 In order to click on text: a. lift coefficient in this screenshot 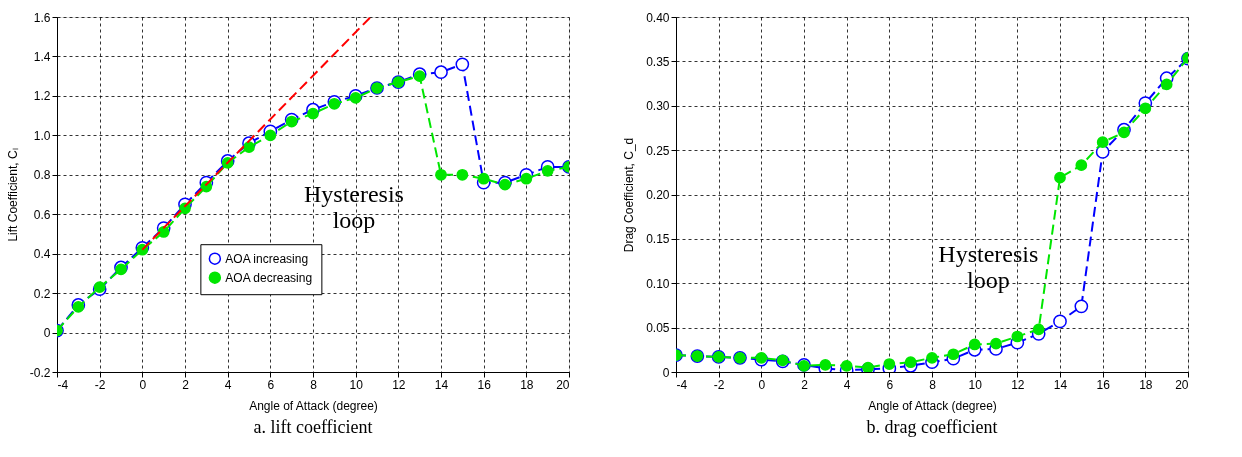, I will do `click(313, 427)`.